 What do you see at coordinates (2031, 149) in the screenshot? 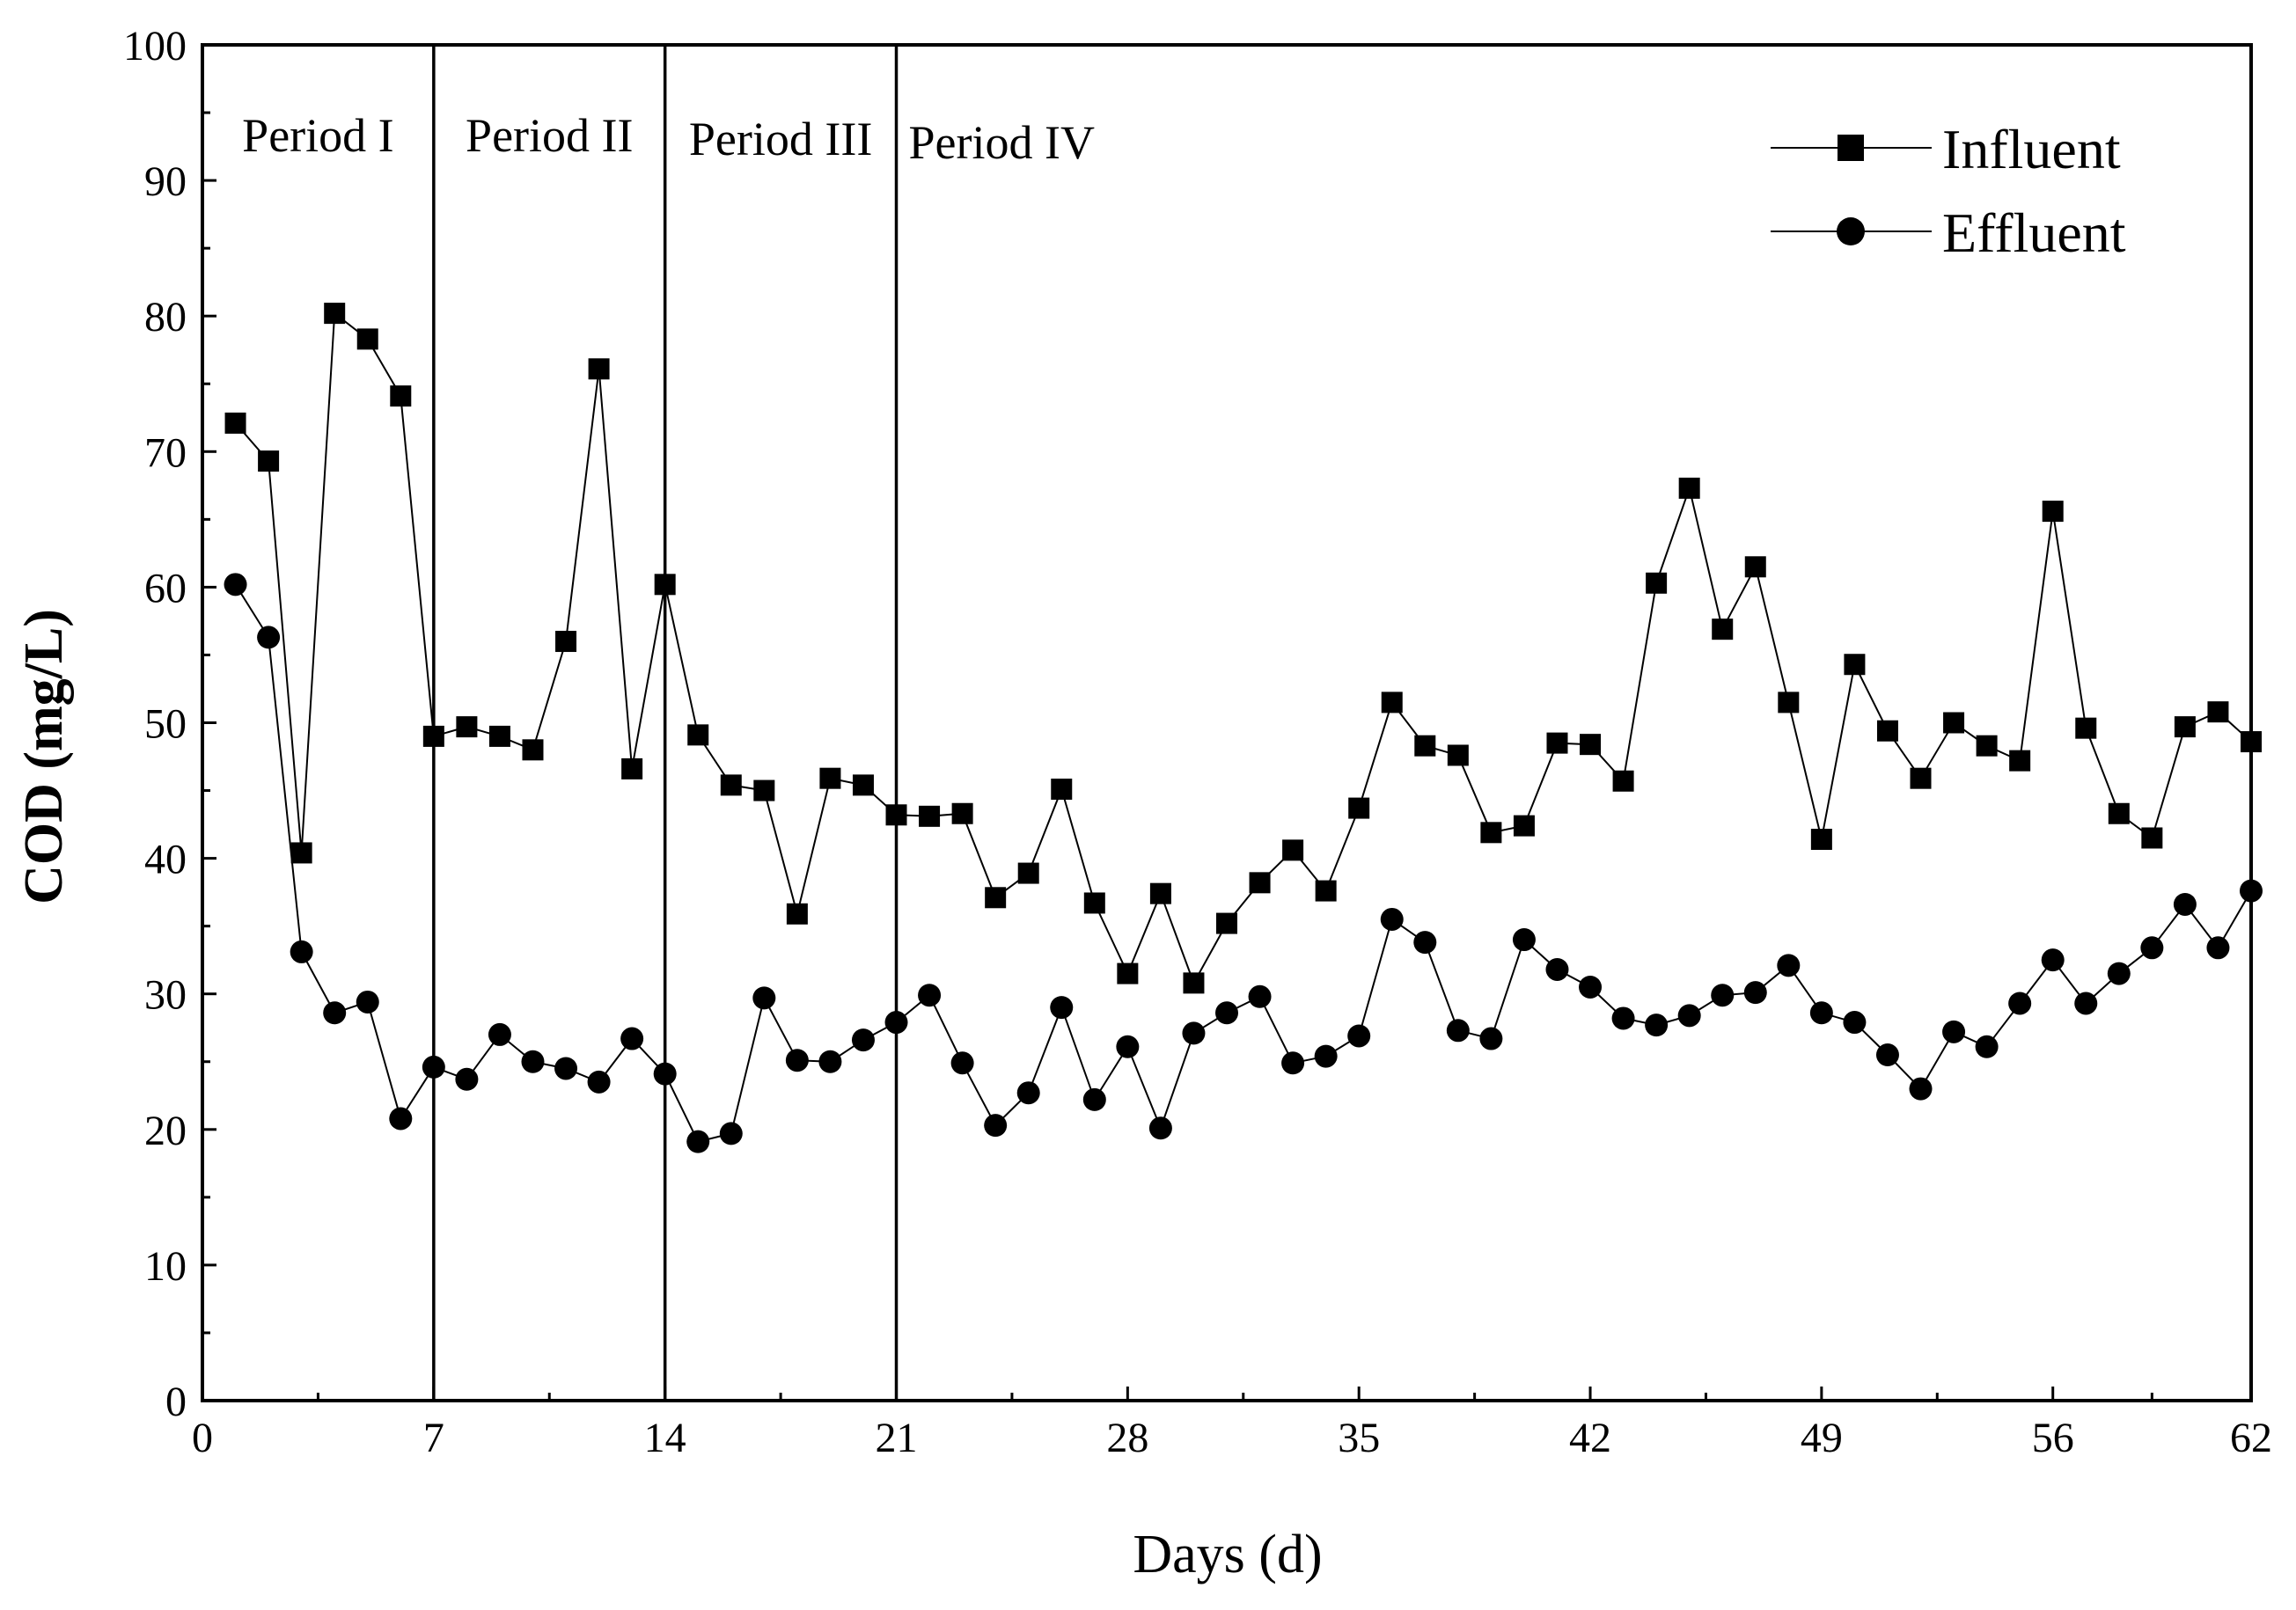
I see `legend-influent-label: Influent` at bounding box center [2031, 149].